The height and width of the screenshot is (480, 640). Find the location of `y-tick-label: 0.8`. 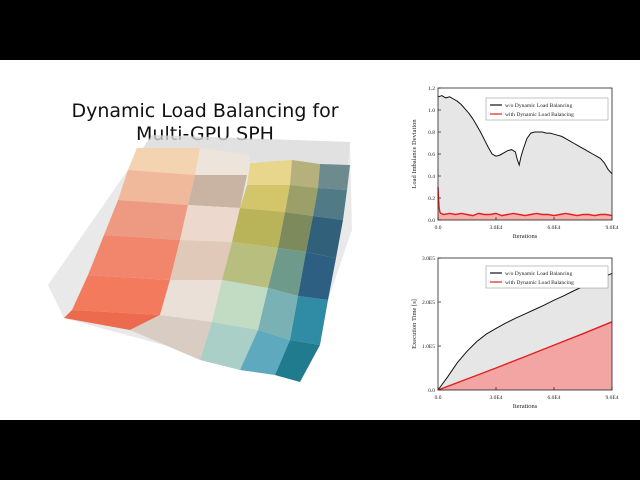

y-tick-label: 0.8 is located at coordinates (431, 133).